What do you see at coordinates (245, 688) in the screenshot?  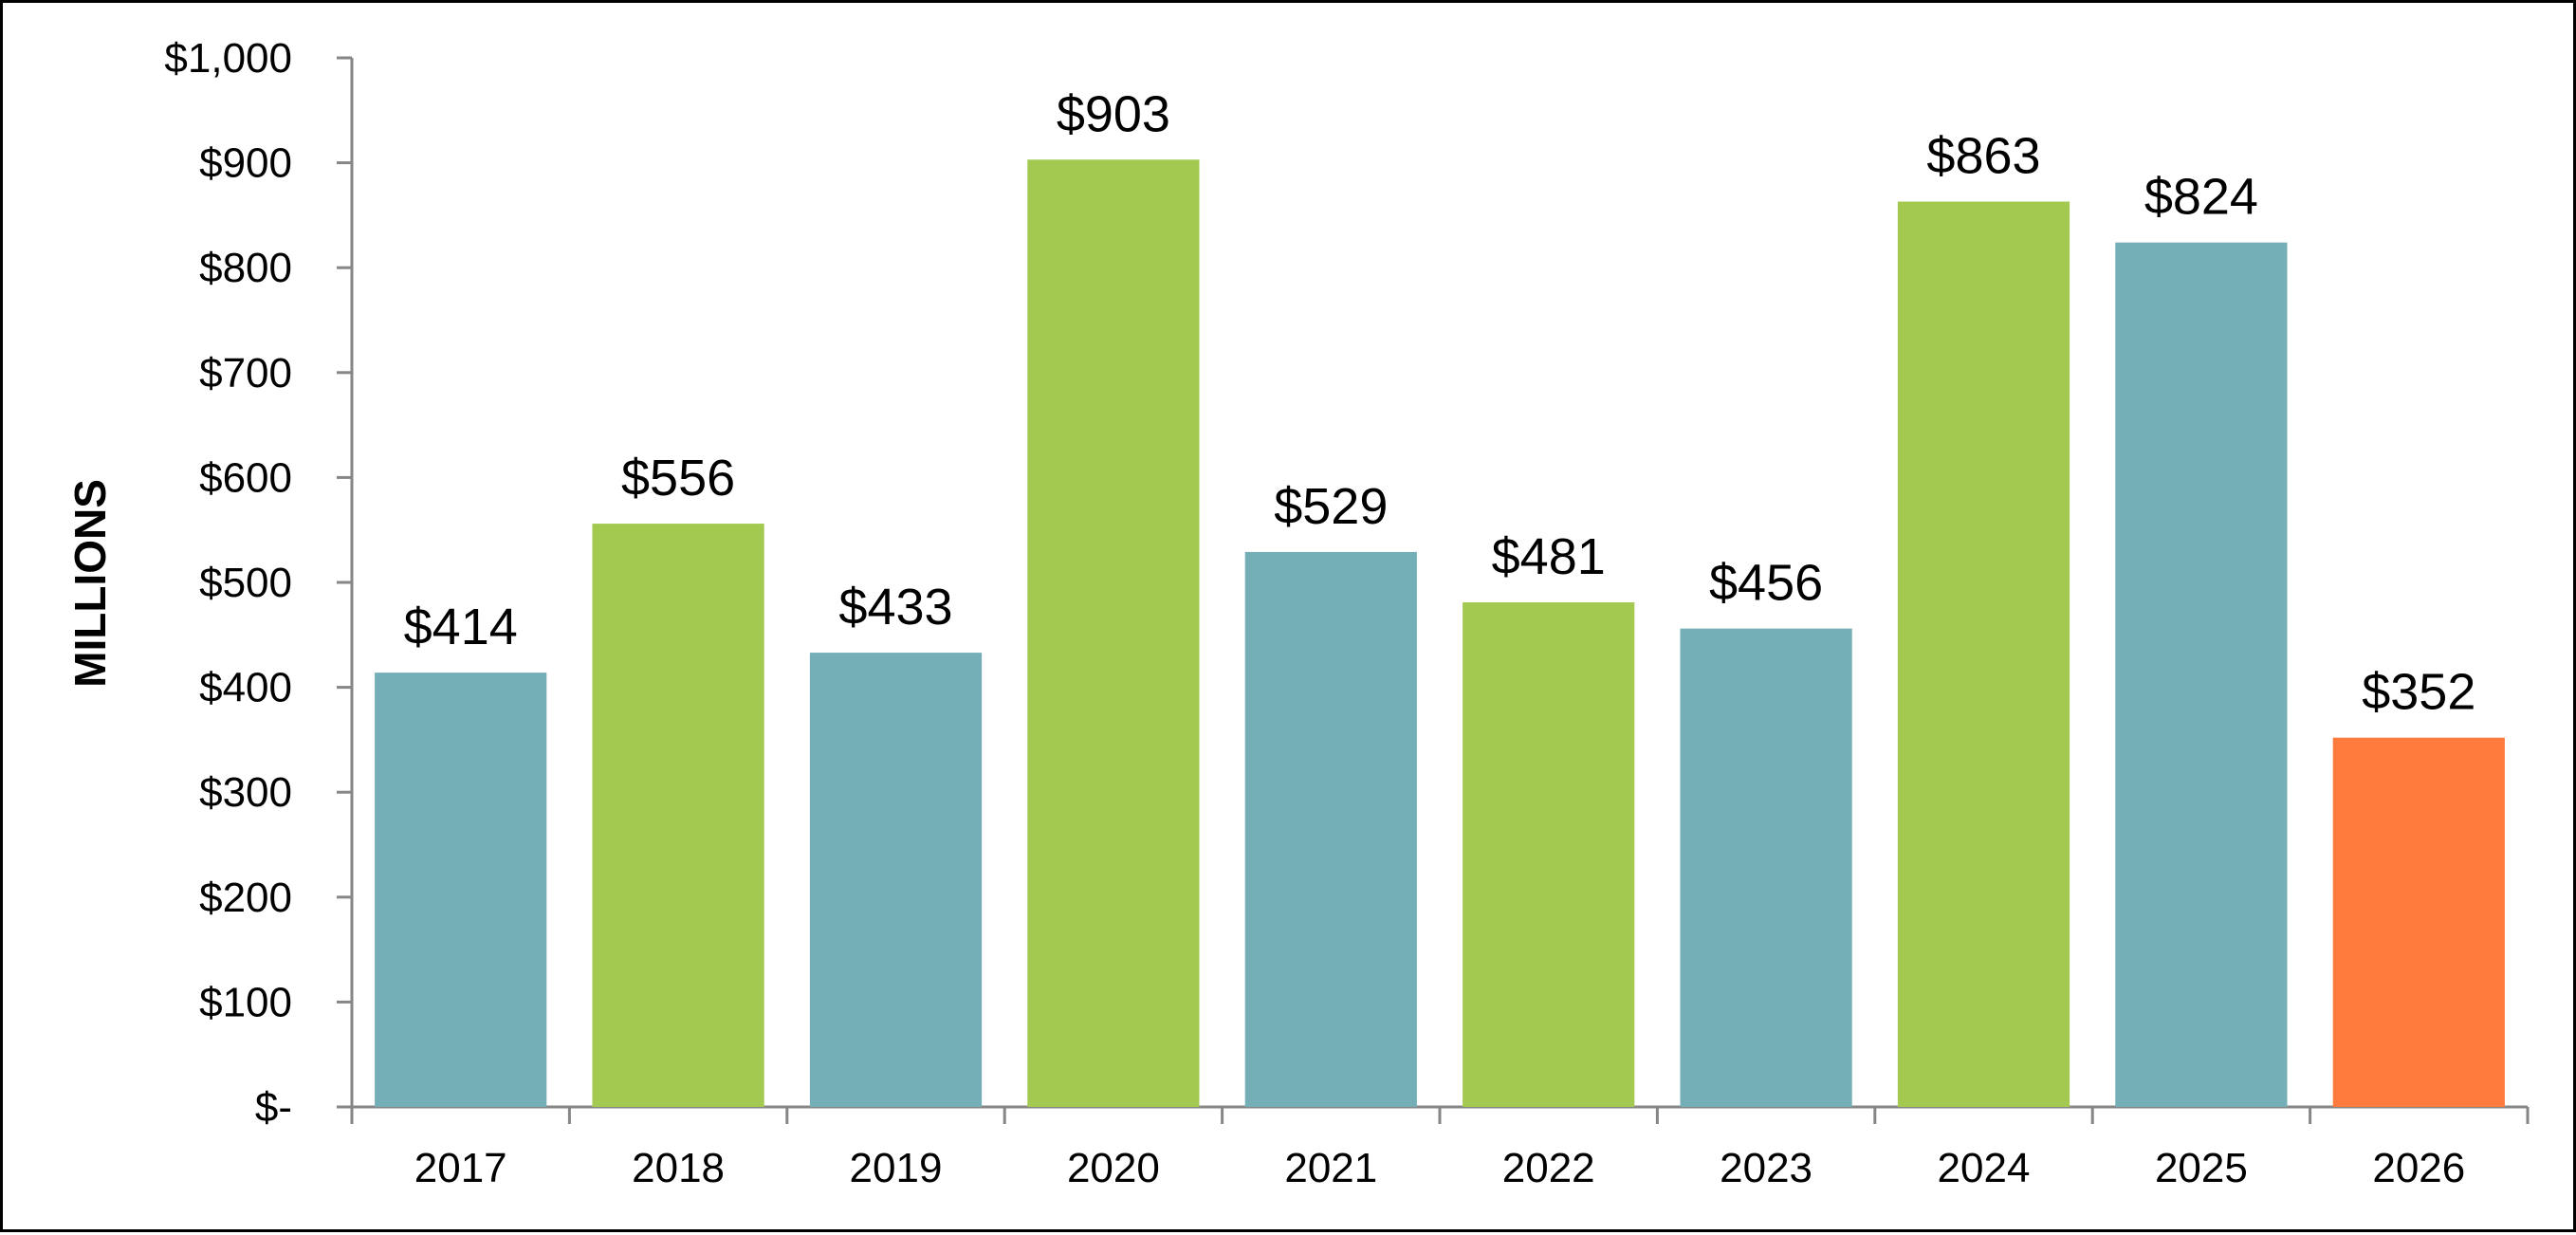 I see `y-tick-label: $400` at bounding box center [245, 688].